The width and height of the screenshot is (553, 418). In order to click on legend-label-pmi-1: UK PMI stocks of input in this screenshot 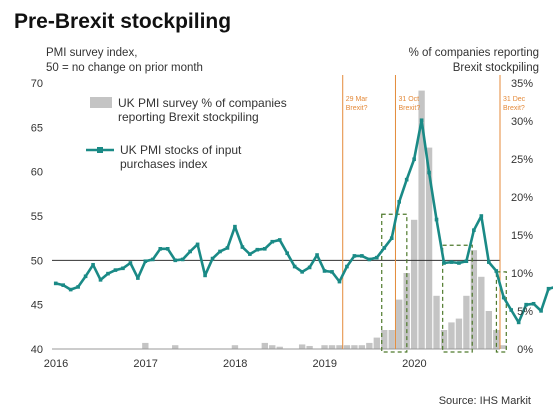, I will do `click(181, 150)`.